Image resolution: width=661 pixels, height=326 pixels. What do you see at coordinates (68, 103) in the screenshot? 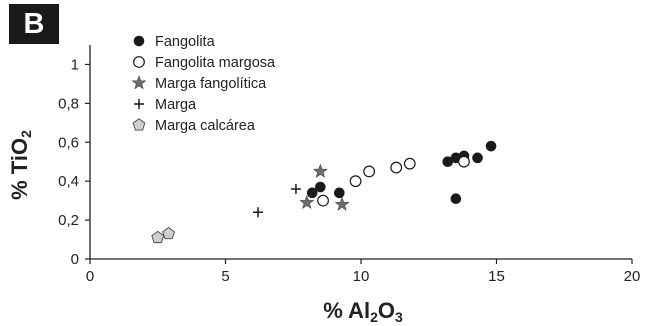
I see `y-tick-label: 0,8` at bounding box center [68, 103].